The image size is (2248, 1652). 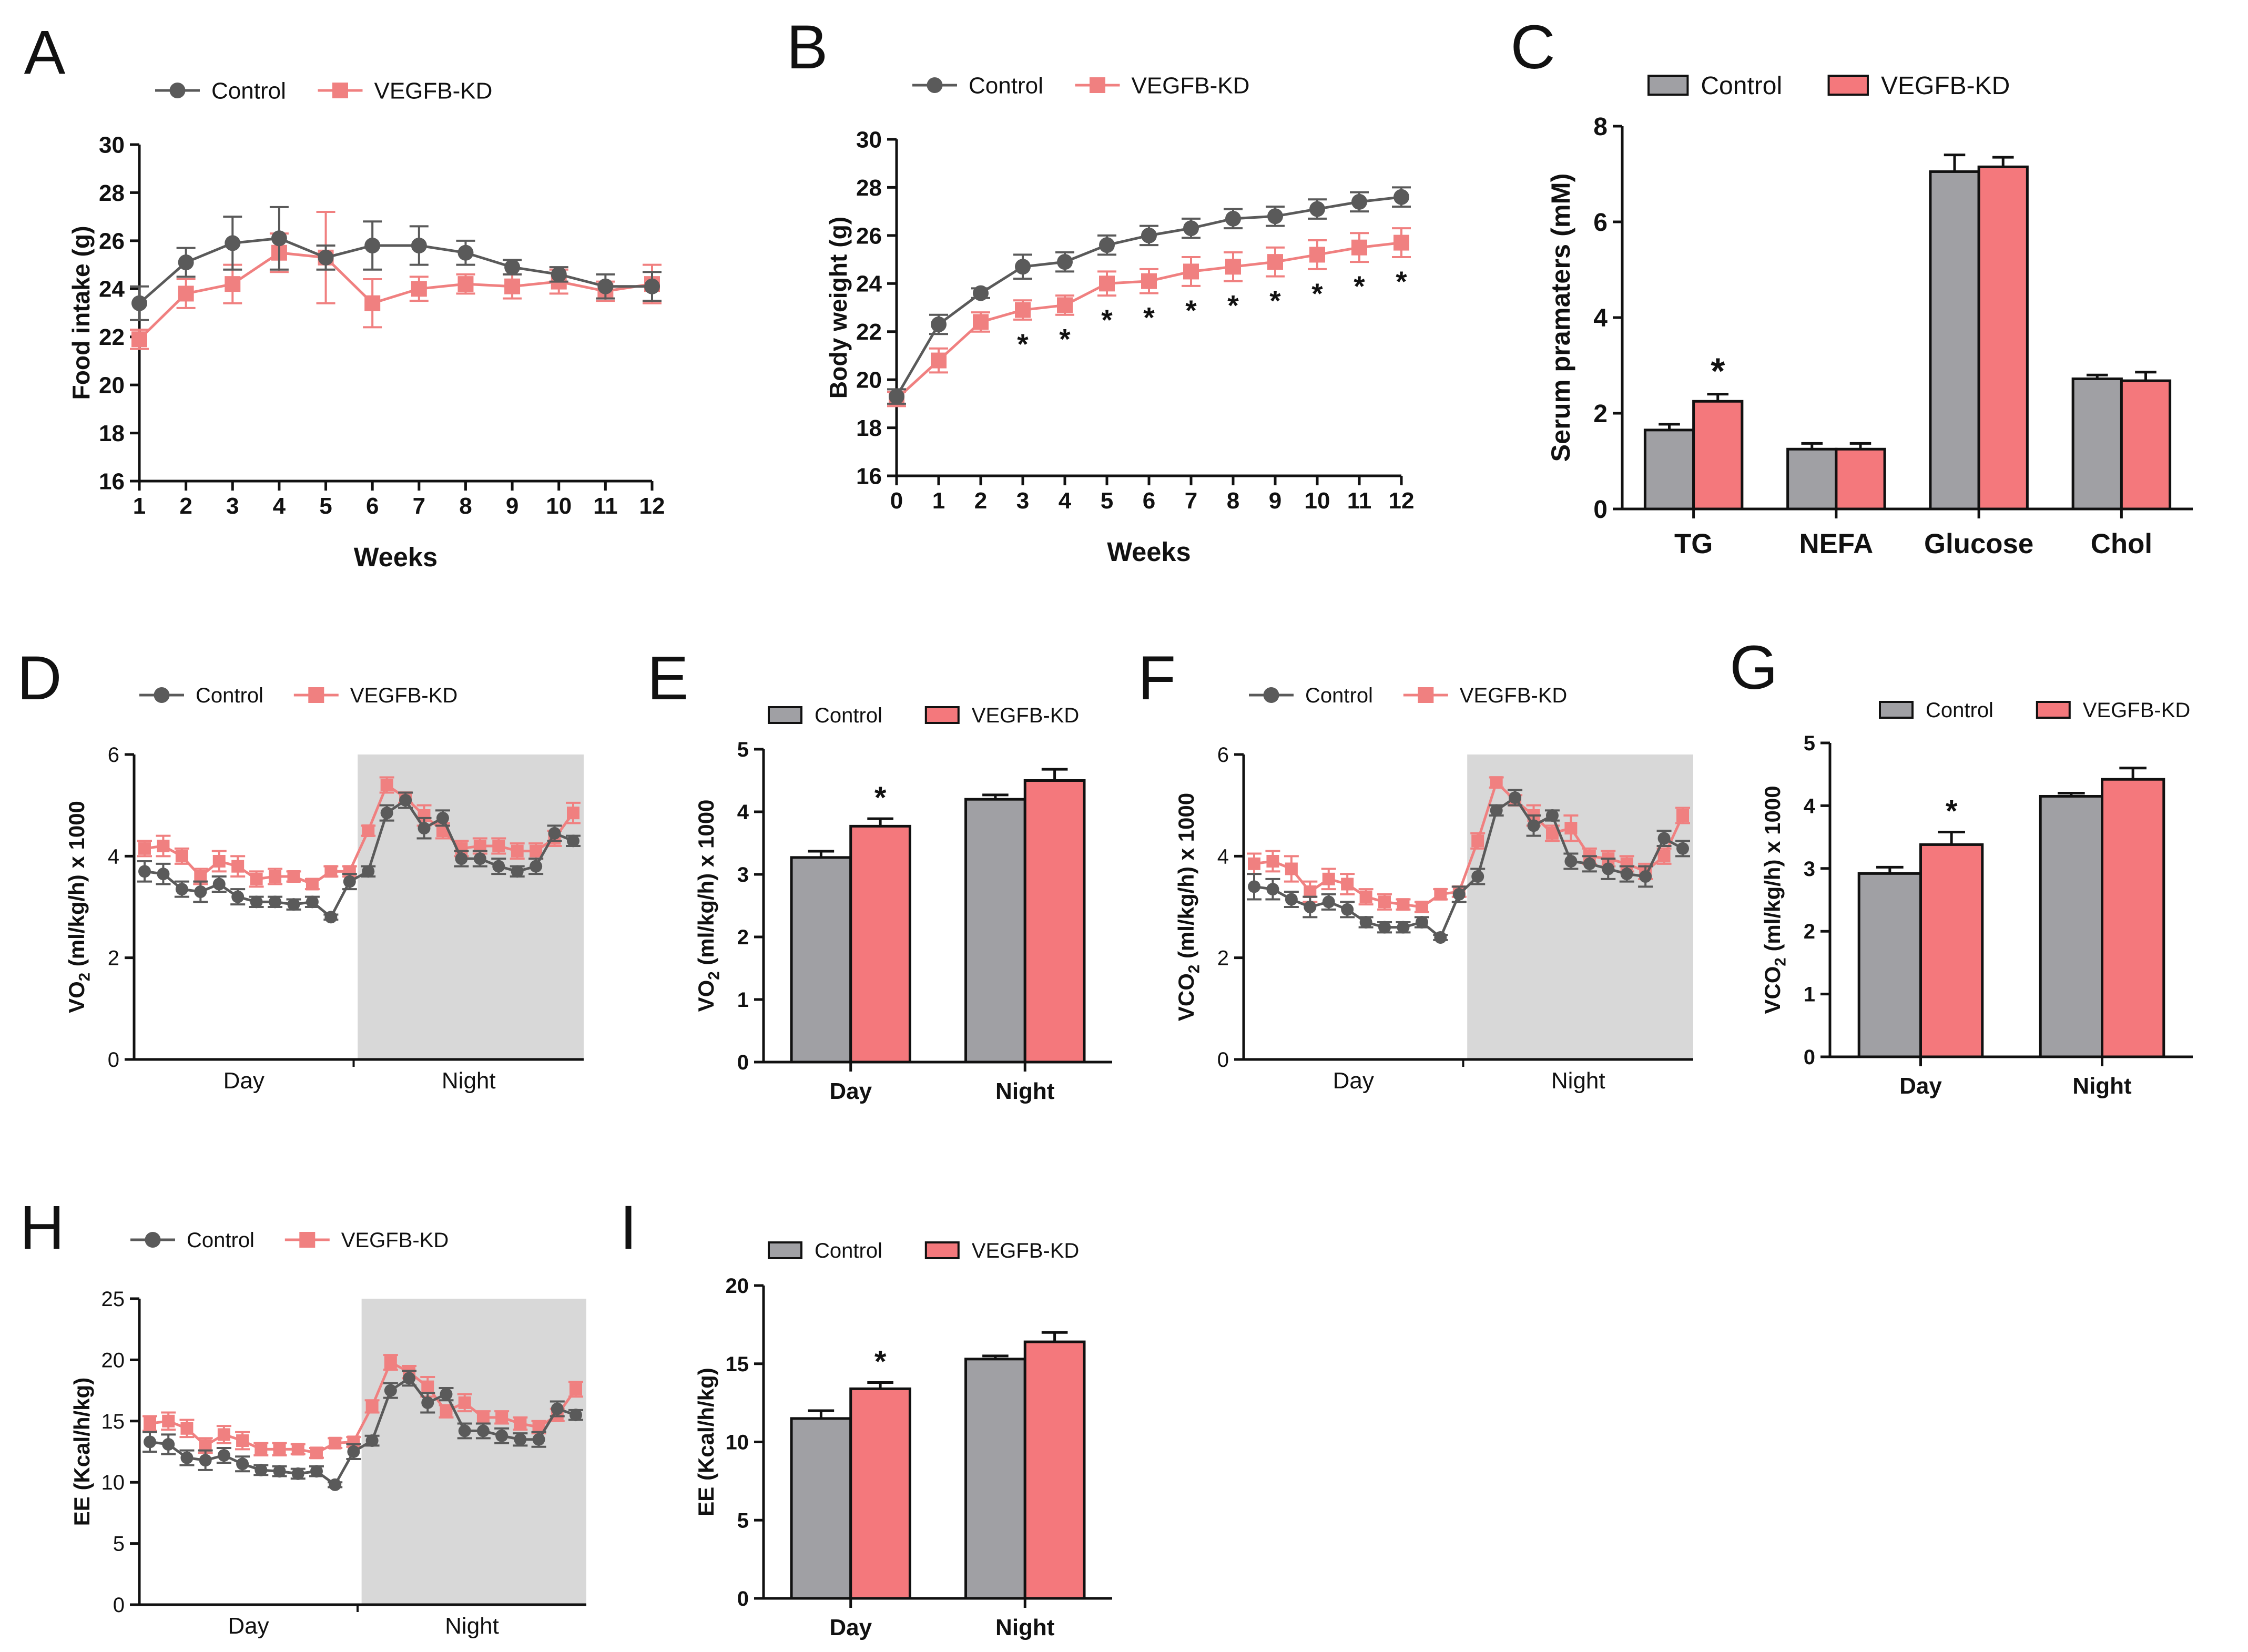 What do you see at coordinates (880, 1361) in the screenshot?
I see `I-significance-marker: *` at bounding box center [880, 1361].